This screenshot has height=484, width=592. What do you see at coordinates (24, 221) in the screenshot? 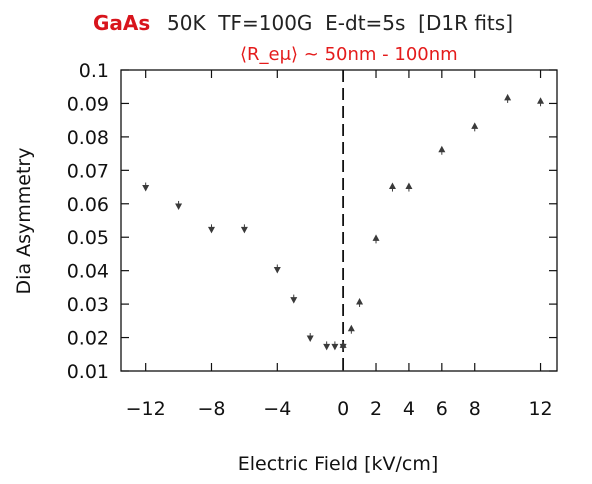
I see `y-axis-label: Dia Asymmetry` at bounding box center [24, 221].